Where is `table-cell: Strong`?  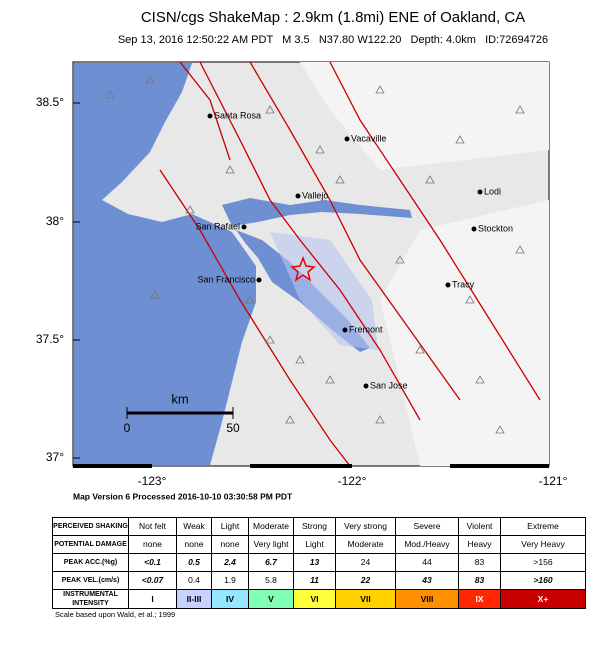
table-cell: Strong is located at coordinates (314, 526).